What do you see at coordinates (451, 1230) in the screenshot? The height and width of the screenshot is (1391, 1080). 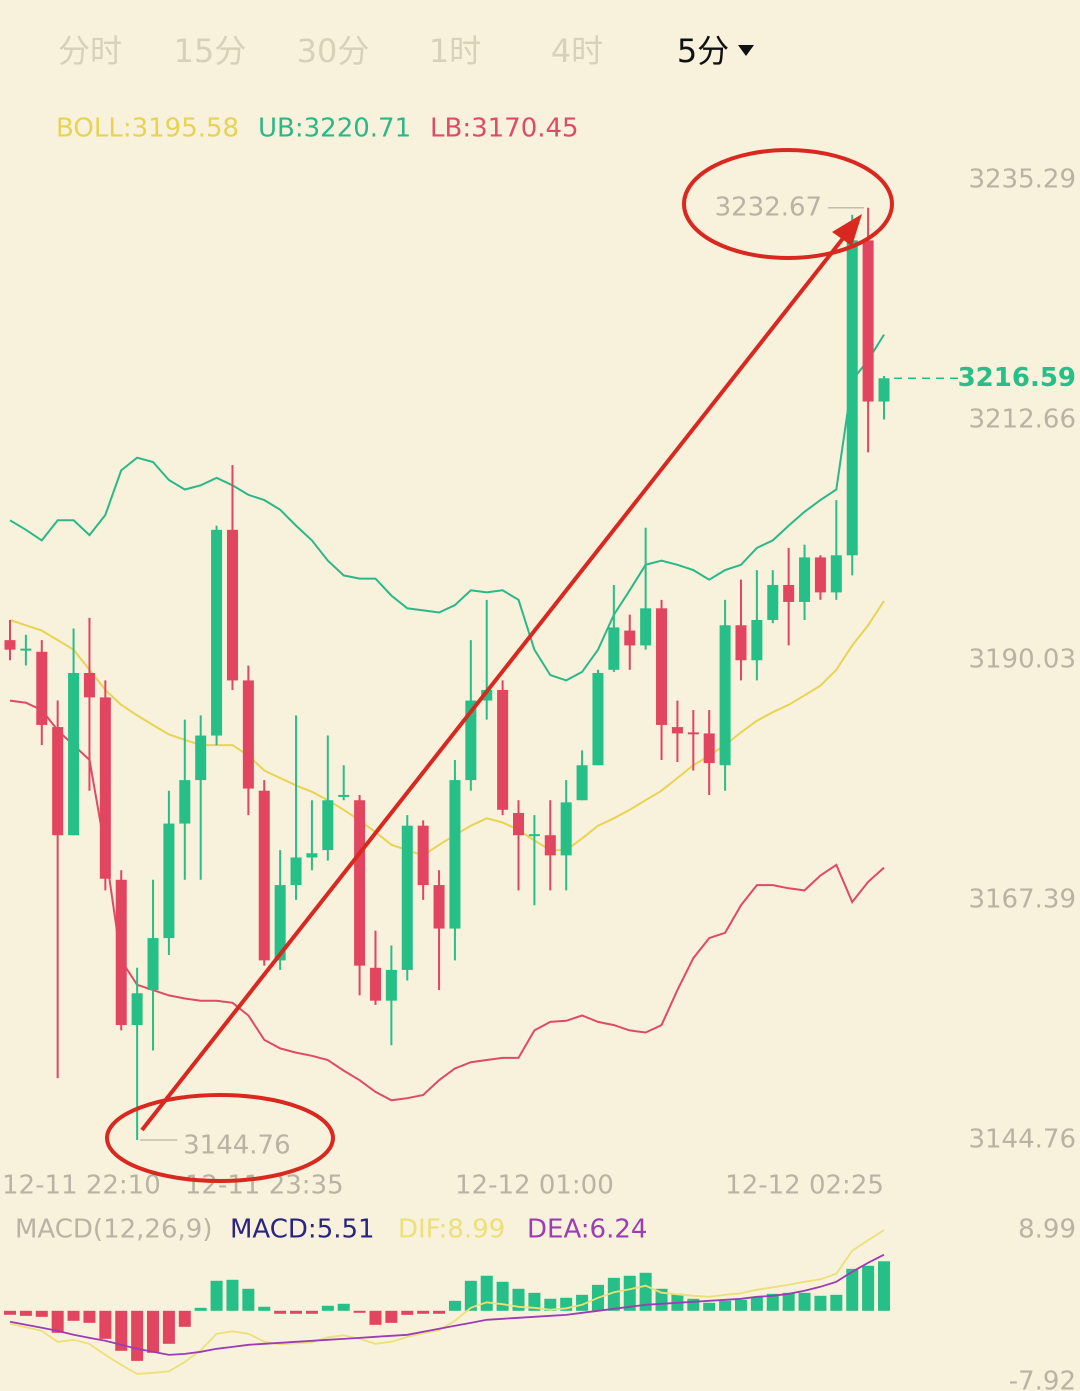 I see `legend-label: DIF:8.99` at bounding box center [451, 1230].